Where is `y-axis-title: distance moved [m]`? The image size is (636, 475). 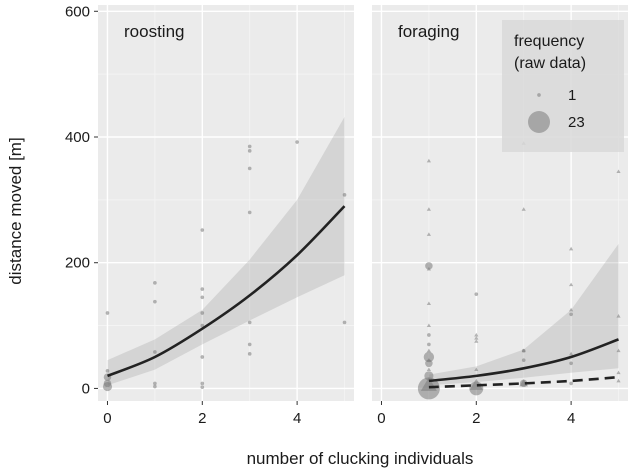 y-axis-title: distance moved [m] is located at coordinates (15, 210).